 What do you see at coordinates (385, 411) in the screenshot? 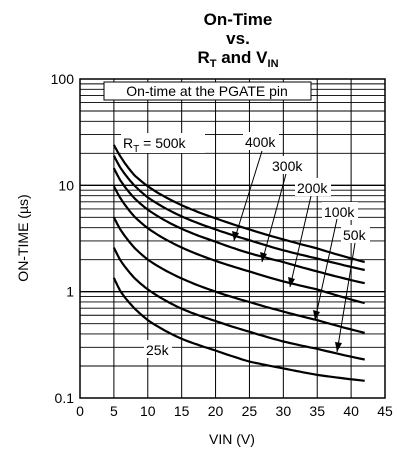
I see `x-tick-label-9: 45` at bounding box center [385, 411].